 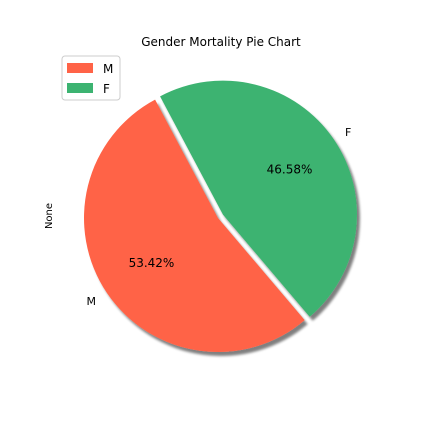 What do you see at coordinates (91, 78) in the screenshot?
I see `legend: MF` at bounding box center [91, 78].